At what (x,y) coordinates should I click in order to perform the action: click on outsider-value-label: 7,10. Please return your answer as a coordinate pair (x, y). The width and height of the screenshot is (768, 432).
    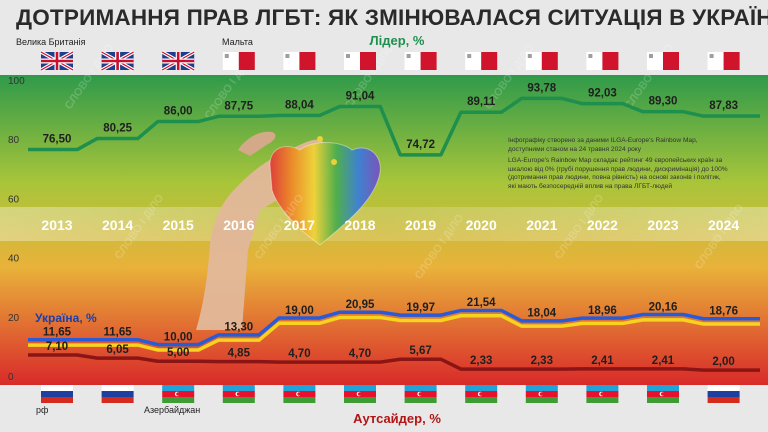
    Looking at the image, I should click on (57, 347).